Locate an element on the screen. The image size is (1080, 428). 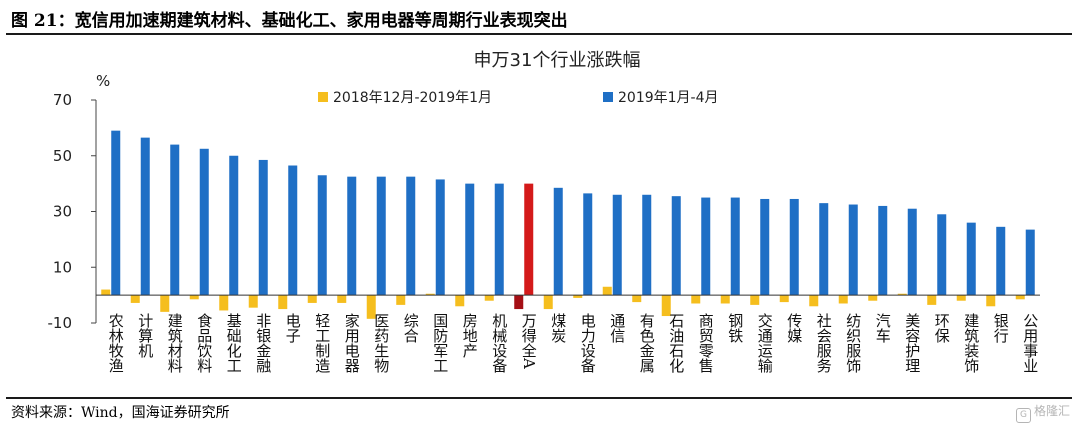
figure-header: 图 21：宽信用加速期建筑材料、基础化工、家用电器等周期行业表现突出 is located at coordinates (540, 20).